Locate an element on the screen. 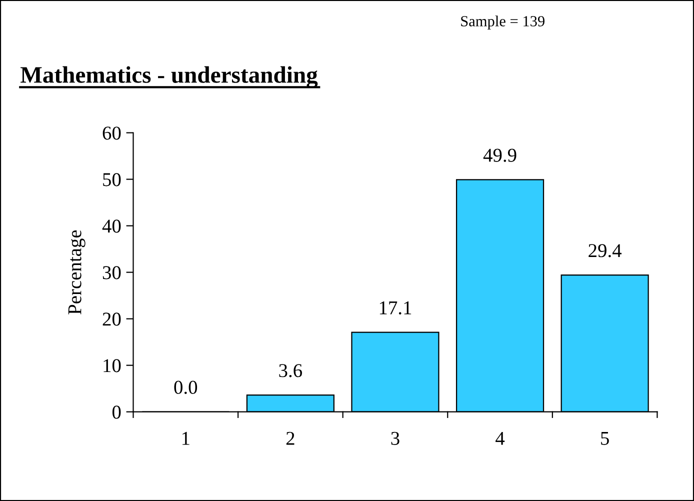 The width and height of the screenshot is (694, 501). data-label: 3.6 is located at coordinates (290, 371).